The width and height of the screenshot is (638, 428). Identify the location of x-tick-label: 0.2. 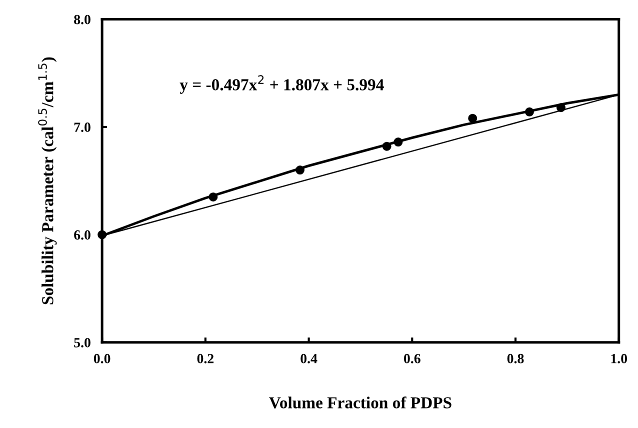
(205, 359).